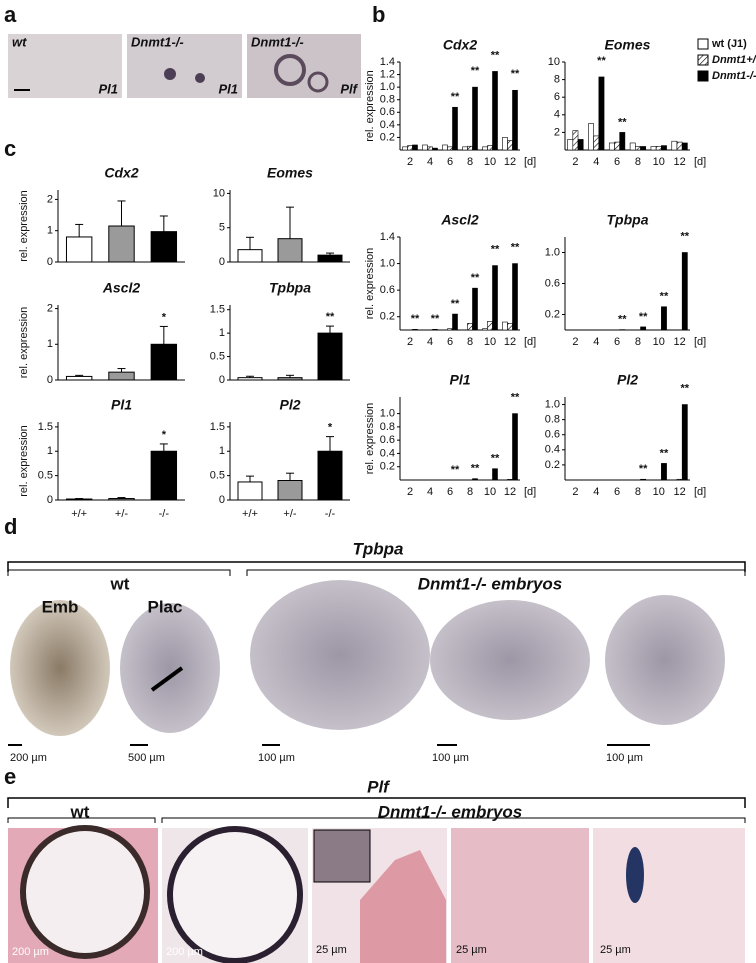 This screenshot has height=963, width=756. What do you see at coordinates (557, 80) in the screenshot?
I see `y-tick-label: 8` at bounding box center [557, 80].